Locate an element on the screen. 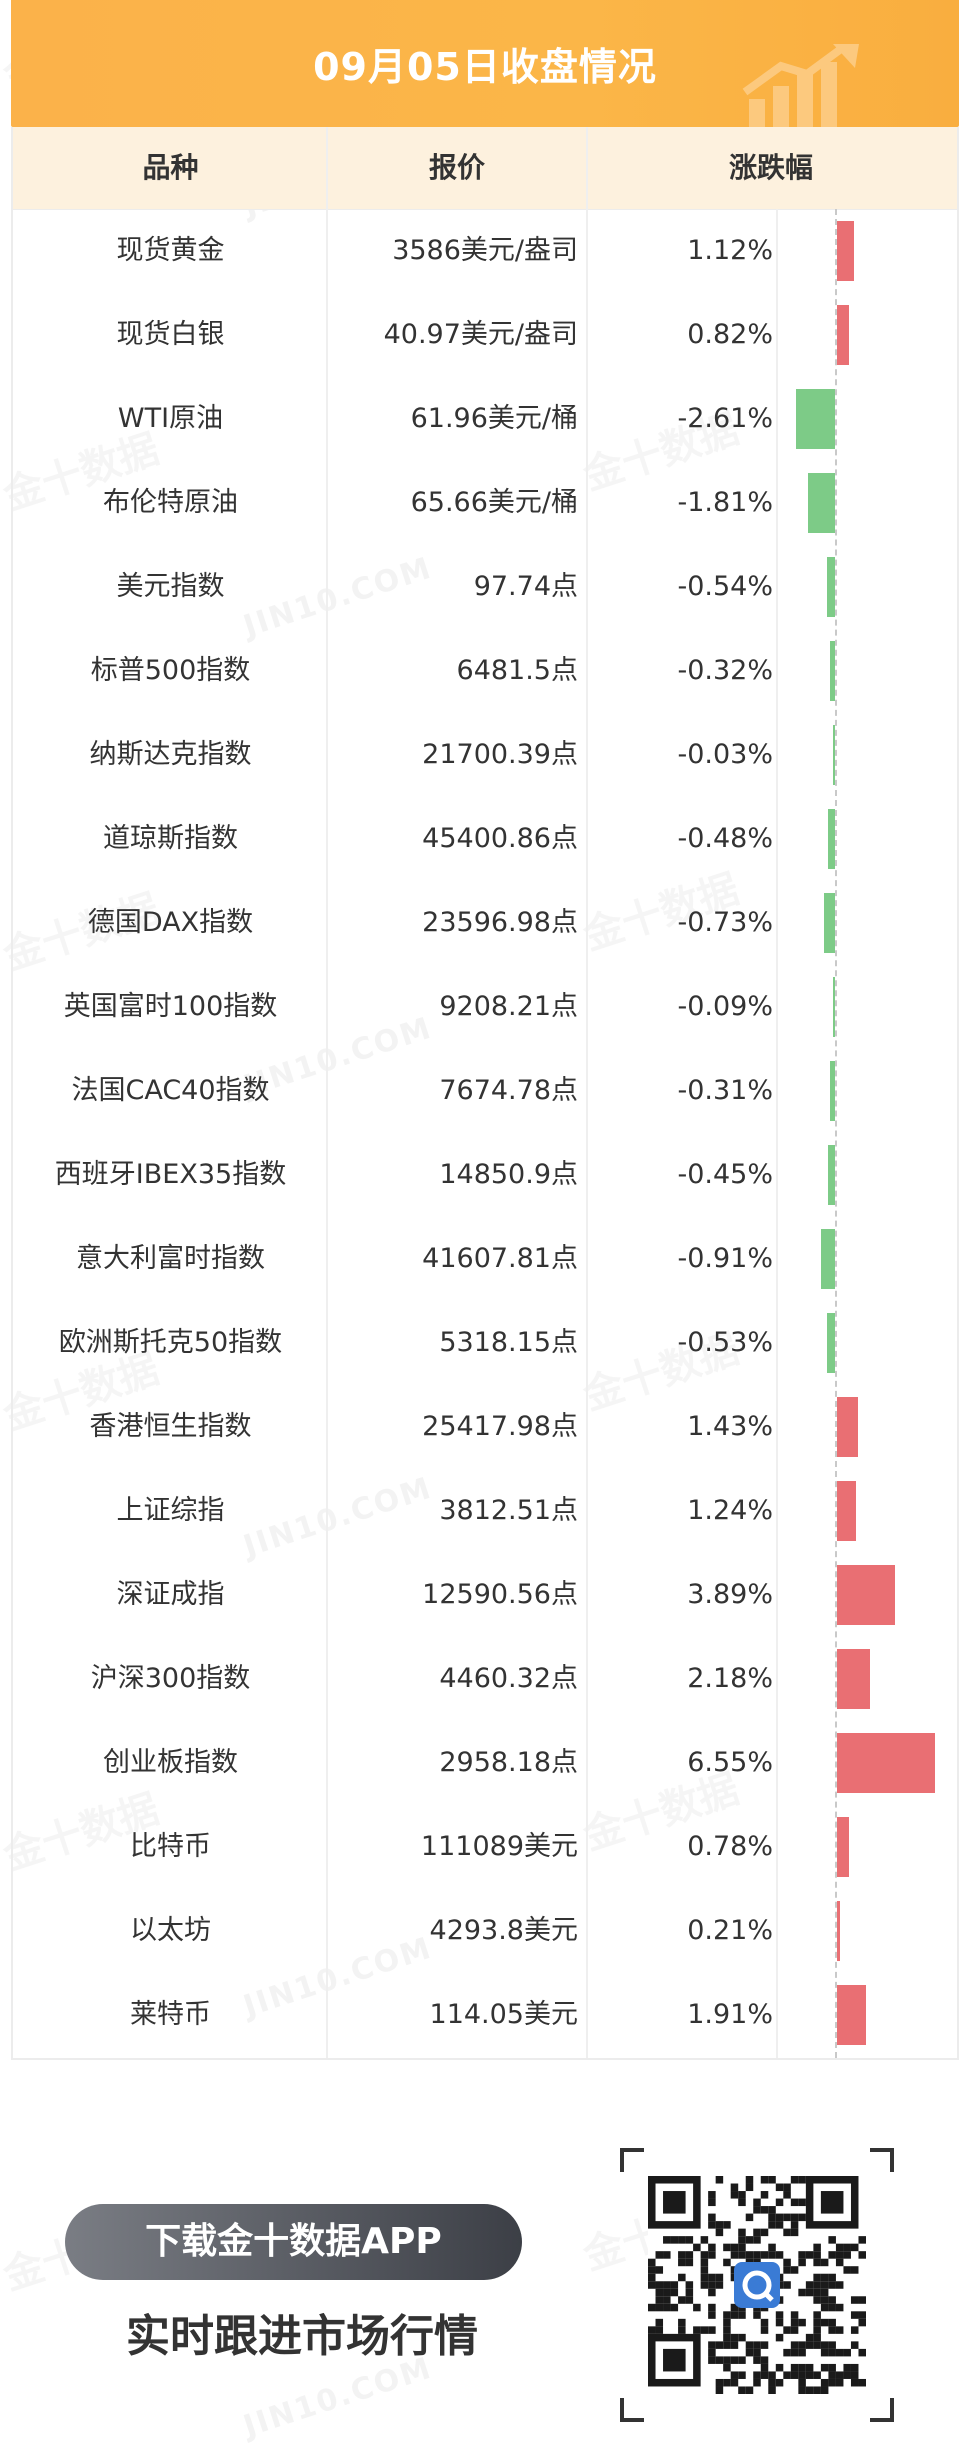  instrument-change: 0.78% is located at coordinates (730, 1846).